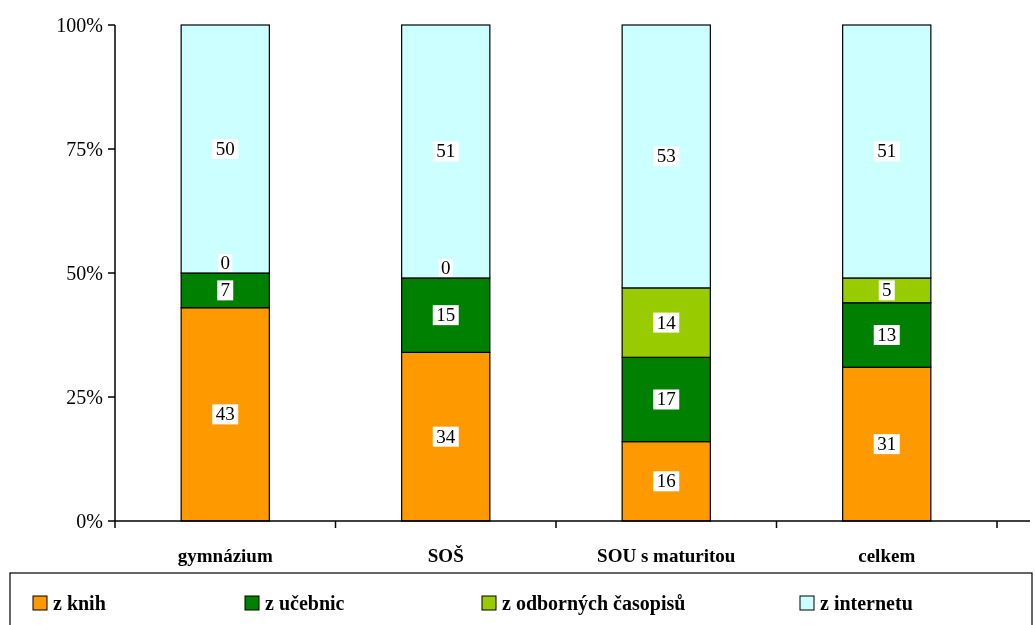 The image size is (1035, 625). Describe the element at coordinates (666, 481) in the screenshot. I see `data-label: 16` at that location.